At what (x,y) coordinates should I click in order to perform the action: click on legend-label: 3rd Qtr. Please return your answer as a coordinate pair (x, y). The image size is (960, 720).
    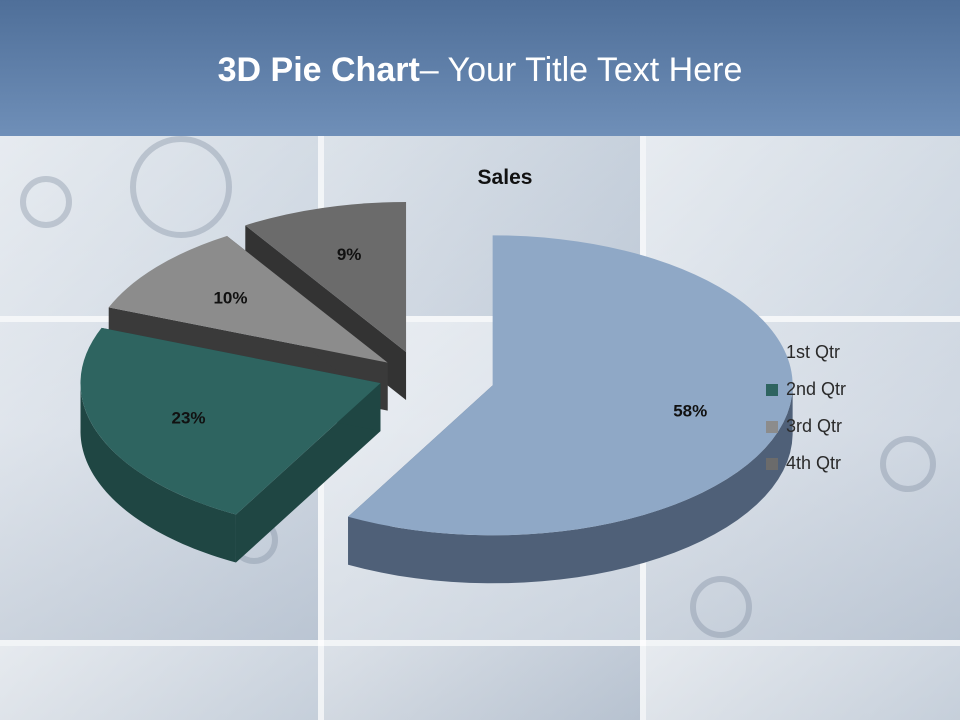
    Looking at the image, I should click on (814, 426).